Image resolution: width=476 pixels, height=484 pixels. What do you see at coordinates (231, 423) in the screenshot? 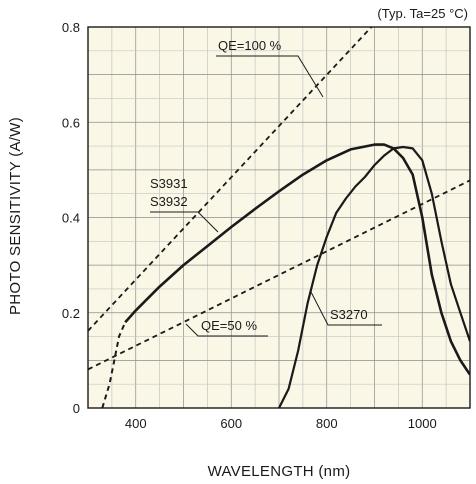
I see `x-tick-label: 600` at bounding box center [231, 423].